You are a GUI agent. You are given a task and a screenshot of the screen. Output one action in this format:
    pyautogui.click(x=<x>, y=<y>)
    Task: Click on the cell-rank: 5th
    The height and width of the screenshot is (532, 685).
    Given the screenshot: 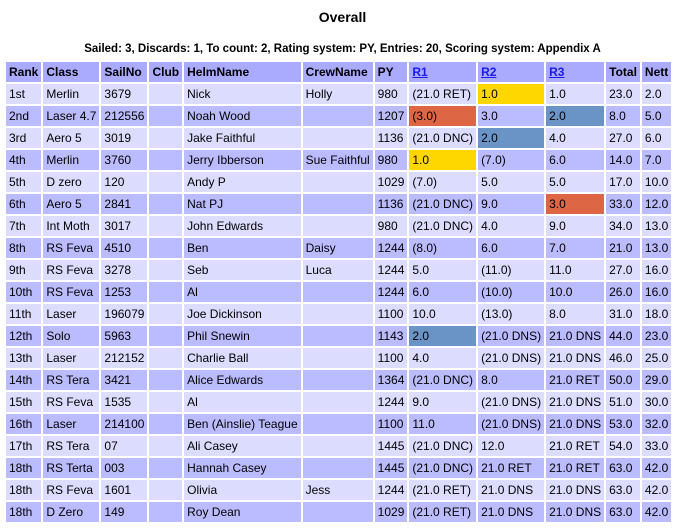 What is the action you would take?
    pyautogui.click(x=24, y=182)
    